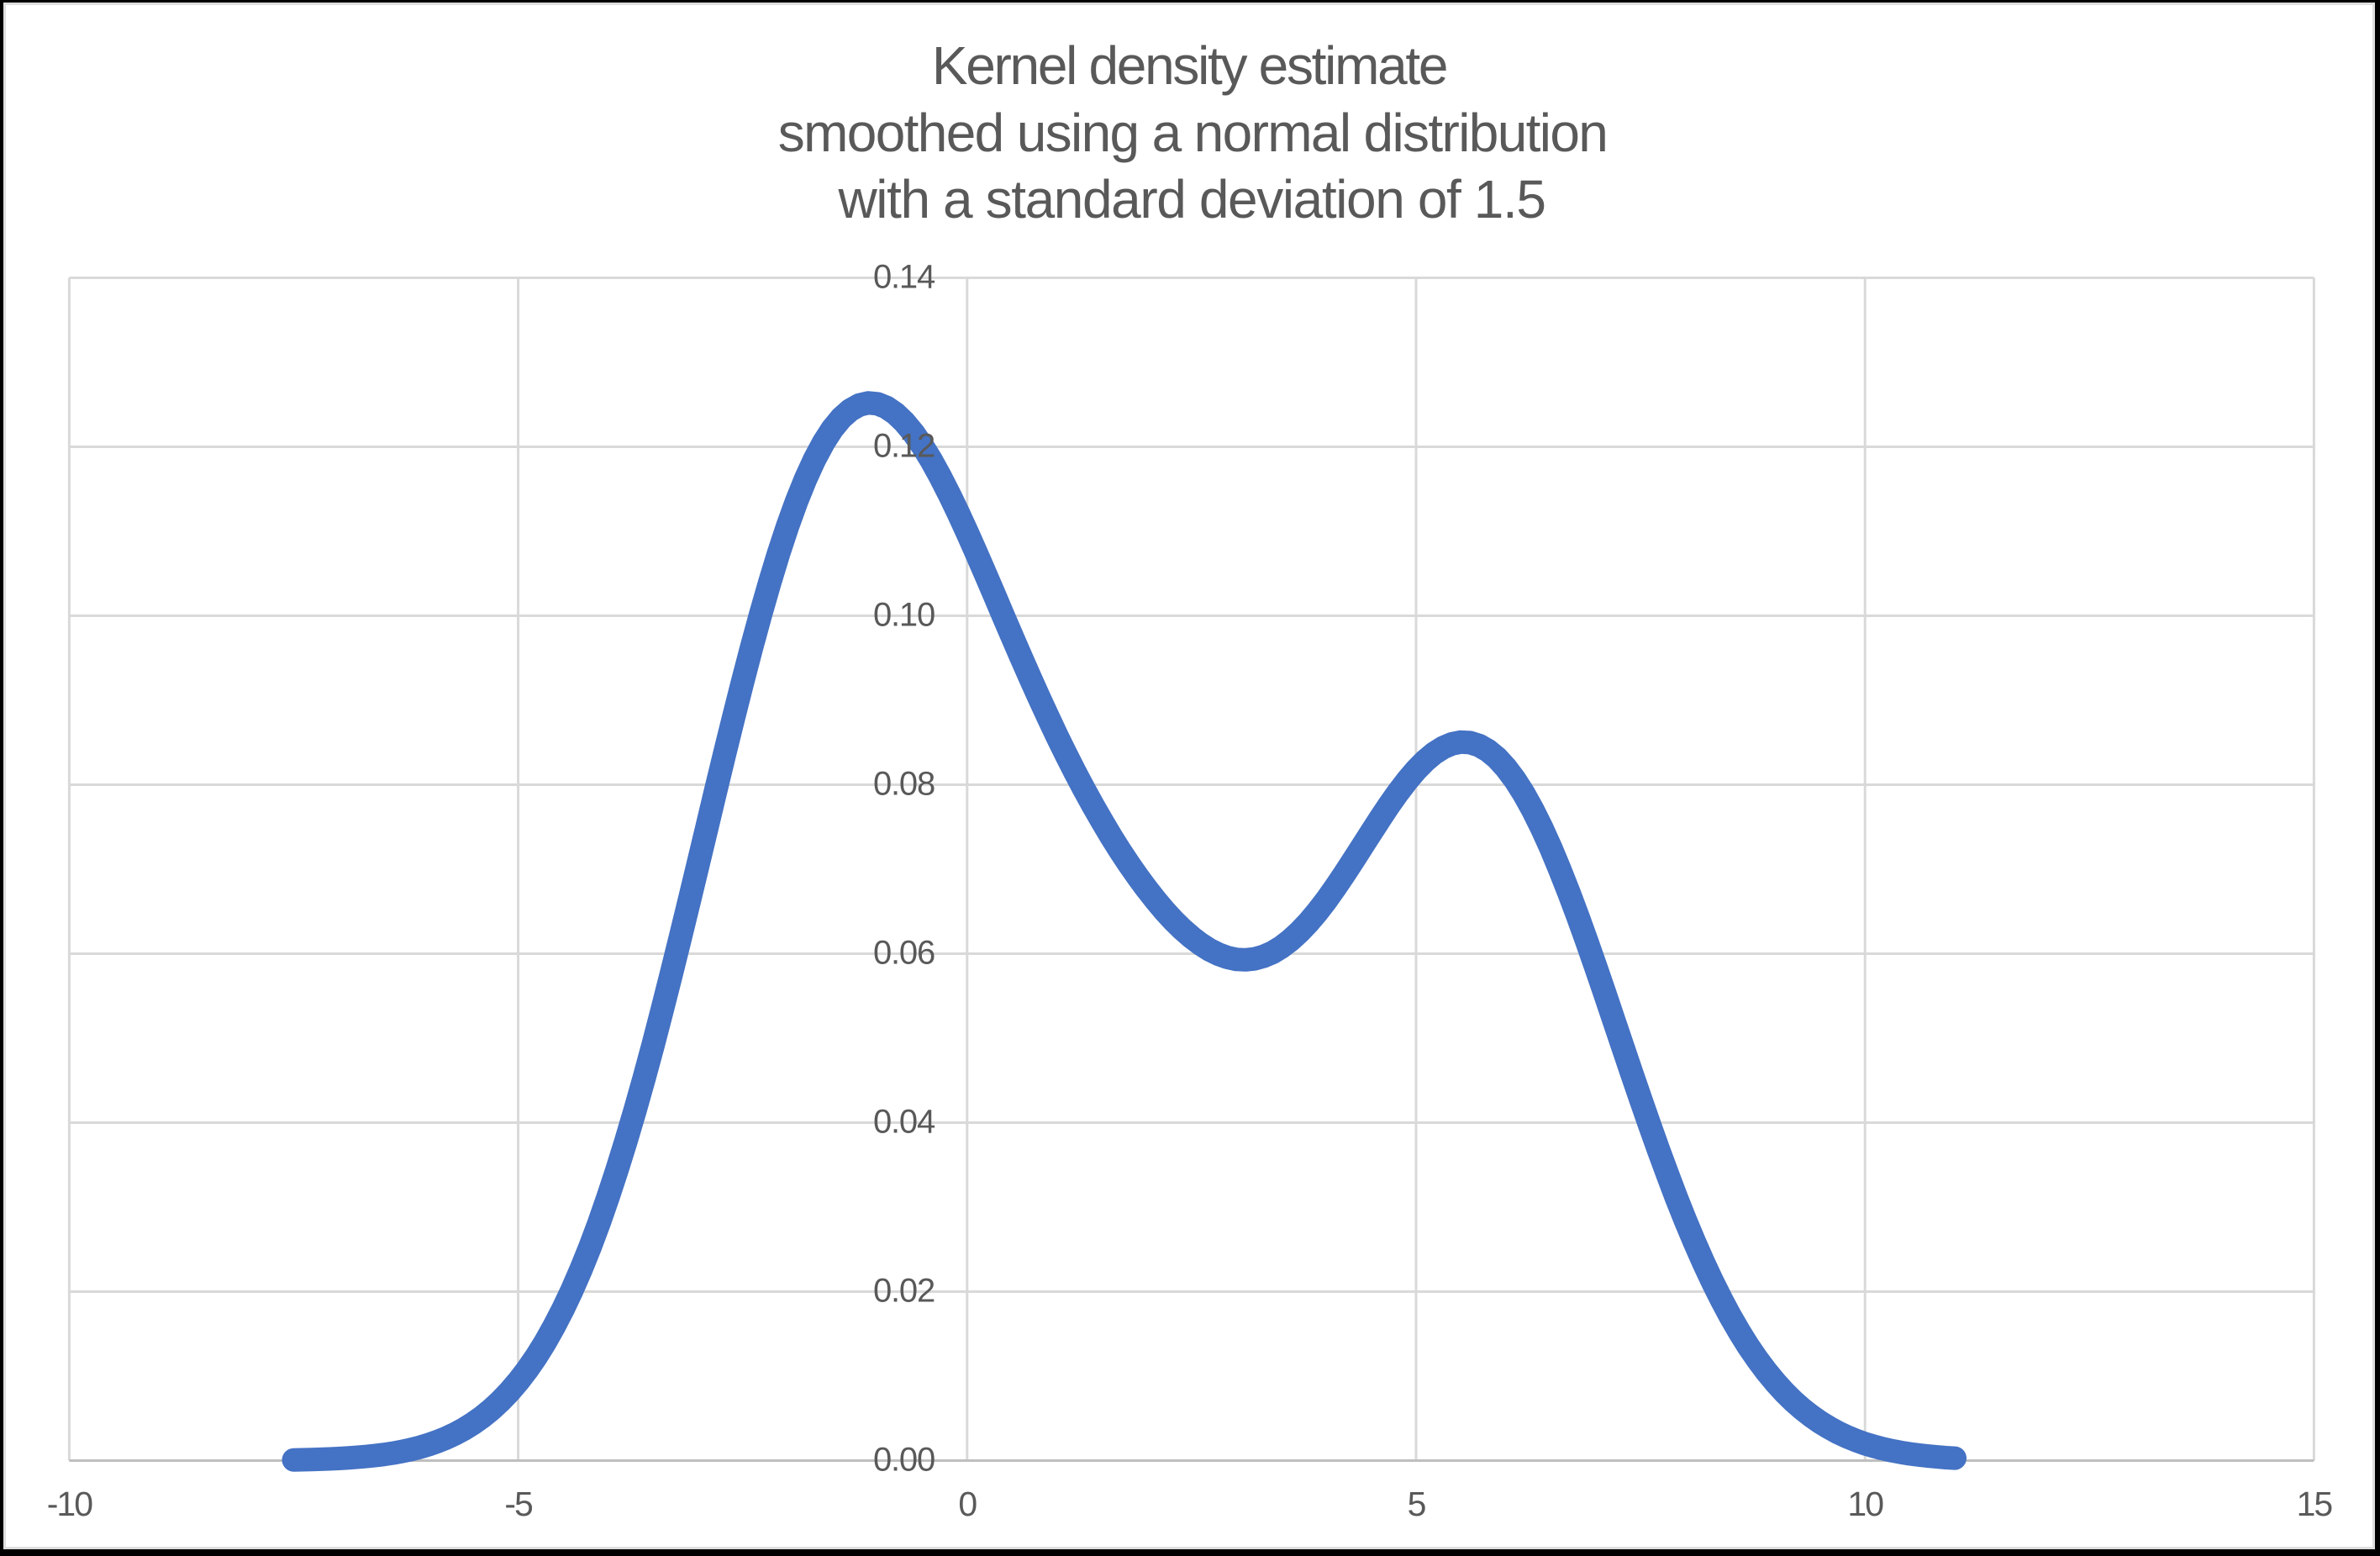 This screenshot has height=1556, width=2380. What do you see at coordinates (904, 1460) in the screenshot?
I see `svg-text: 0.00` at bounding box center [904, 1460].